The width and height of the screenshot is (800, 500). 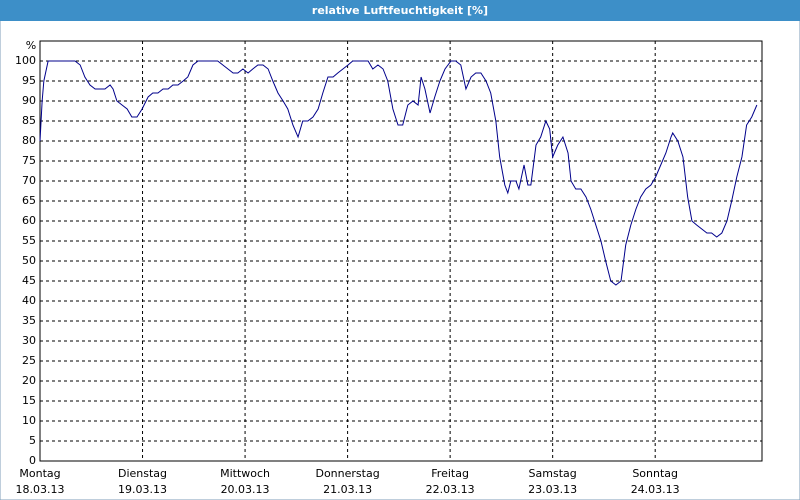 What do you see at coordinates (245, 473) in the screenshot?
I see `x-tick-label: Mittwoch` at bounding box center [245, 473].